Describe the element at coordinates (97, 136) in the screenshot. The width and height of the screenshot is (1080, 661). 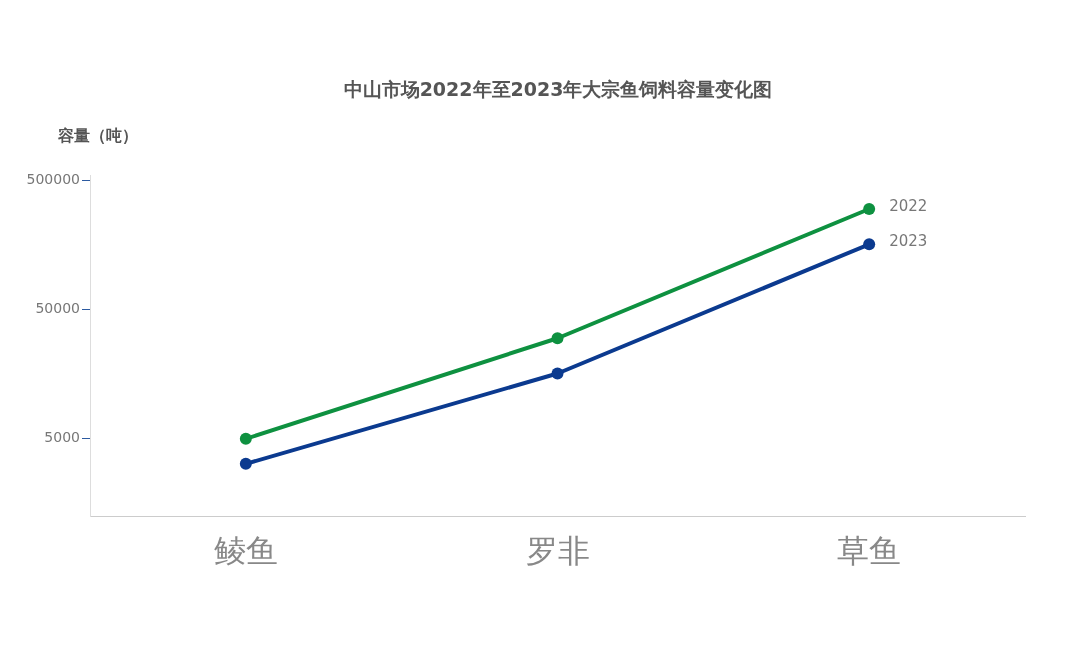
I see `y-axis-title: 容量（吨）` at that location.